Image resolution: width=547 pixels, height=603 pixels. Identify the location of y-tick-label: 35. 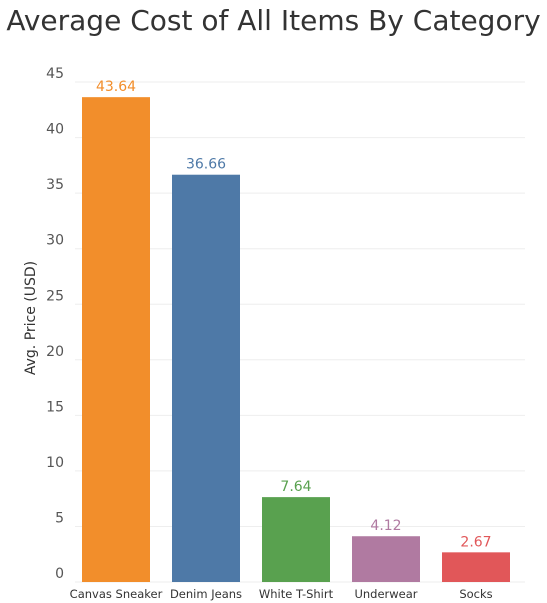
(55, 185).